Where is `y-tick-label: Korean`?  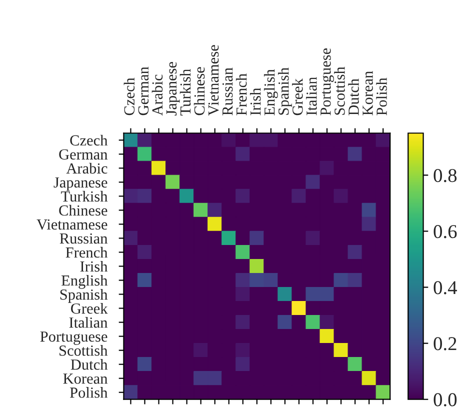 y-tick-label: Korean is located at coordinates (85, 379).